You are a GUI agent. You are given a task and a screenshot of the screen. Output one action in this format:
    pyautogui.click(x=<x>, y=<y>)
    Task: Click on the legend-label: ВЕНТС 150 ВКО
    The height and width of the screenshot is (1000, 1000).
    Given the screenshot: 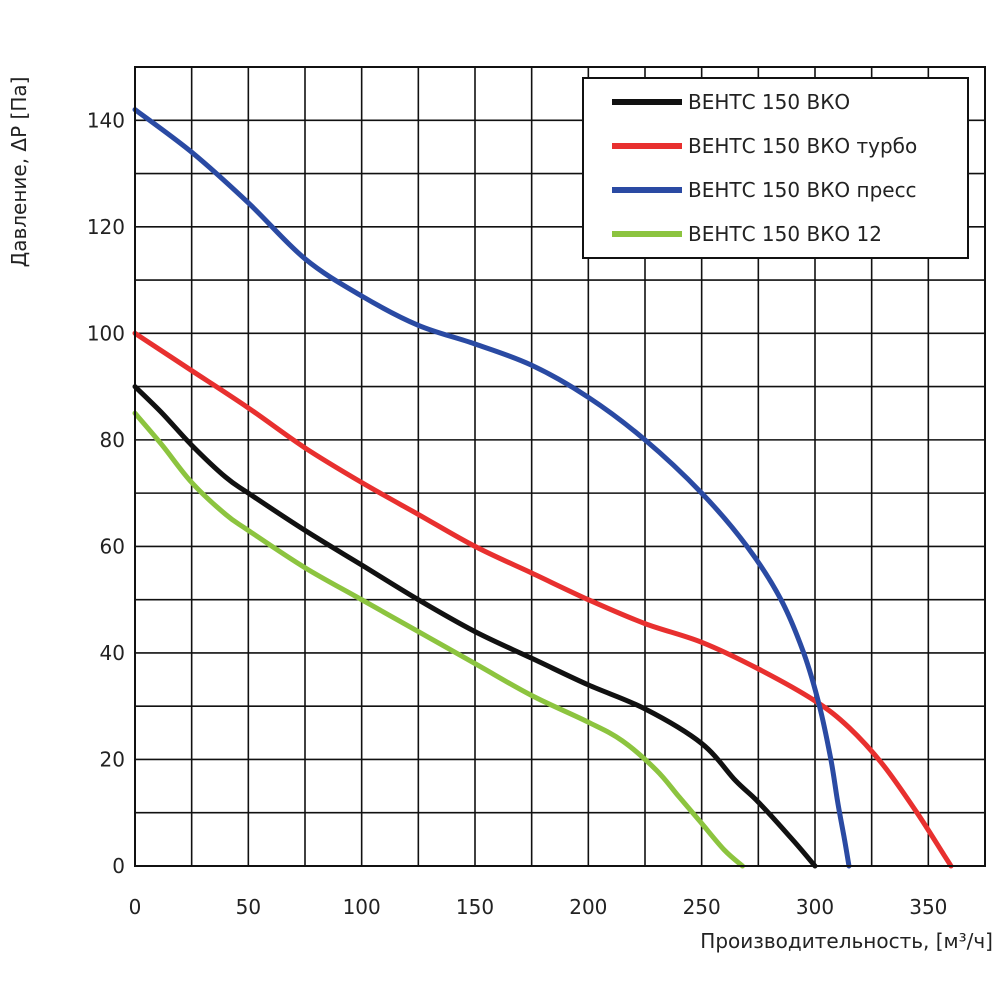 What is the action you would take?
    pyautogui.click(x=769, y=102)
    